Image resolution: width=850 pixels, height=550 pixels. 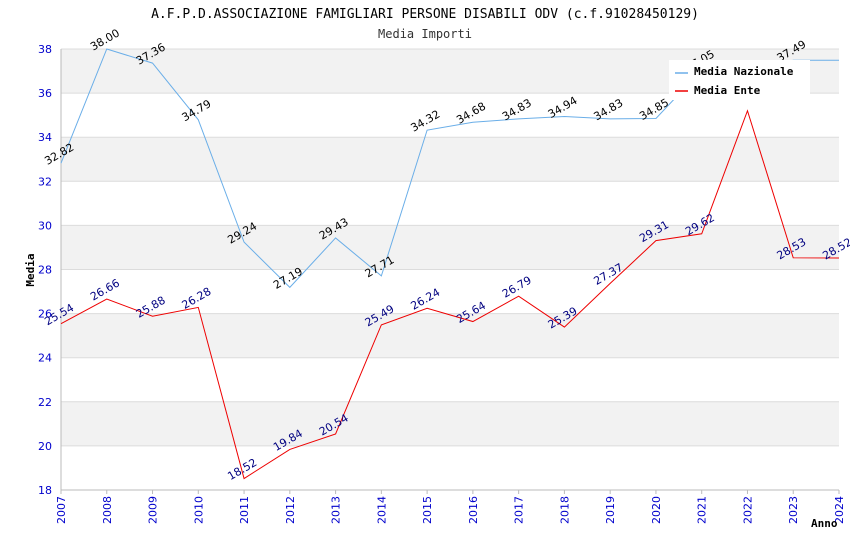 What do you see at coordinates (45, 49) in the screenshot?
I see `y-tick-label: 38` at bounding box center [45, 49].